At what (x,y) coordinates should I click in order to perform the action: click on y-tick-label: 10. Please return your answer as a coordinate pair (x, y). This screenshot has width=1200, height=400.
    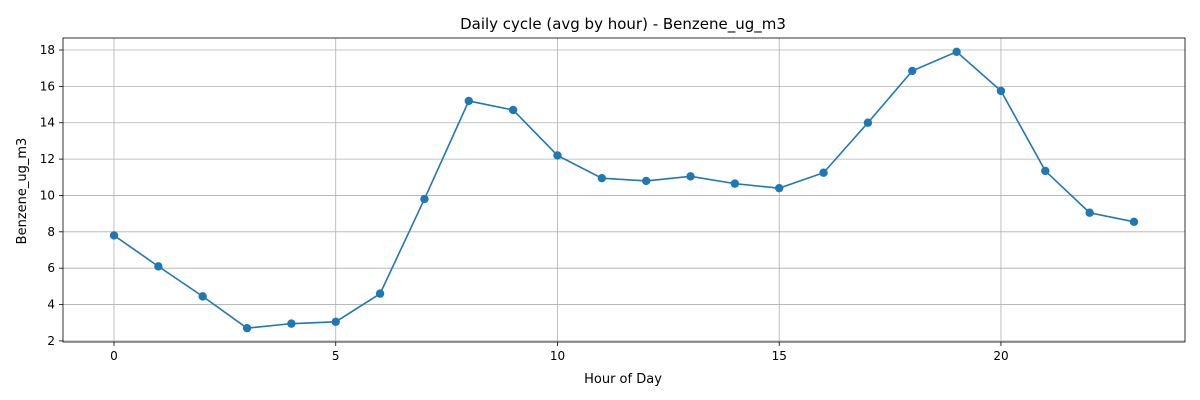
    Looking at the image, I should click on (47, 195).